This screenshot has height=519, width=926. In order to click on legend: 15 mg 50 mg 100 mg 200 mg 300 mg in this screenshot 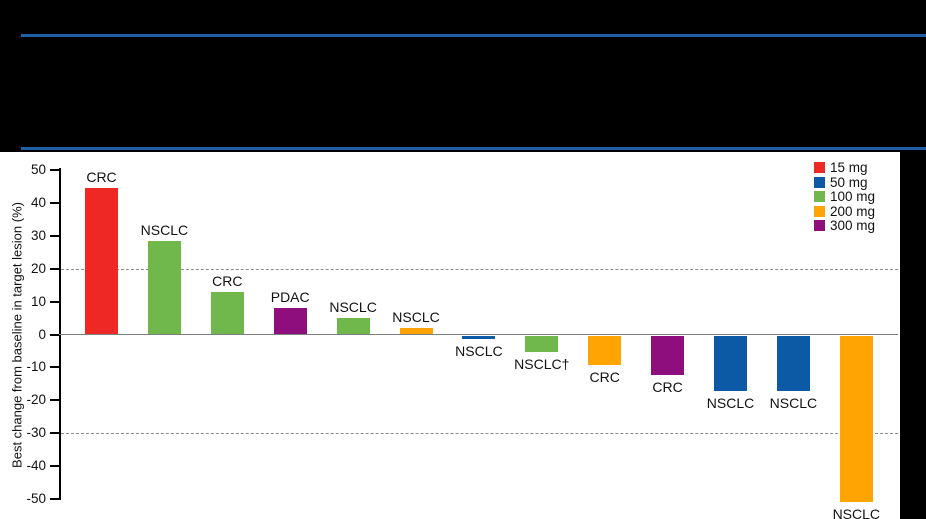, I will do `click(845, 196)`.